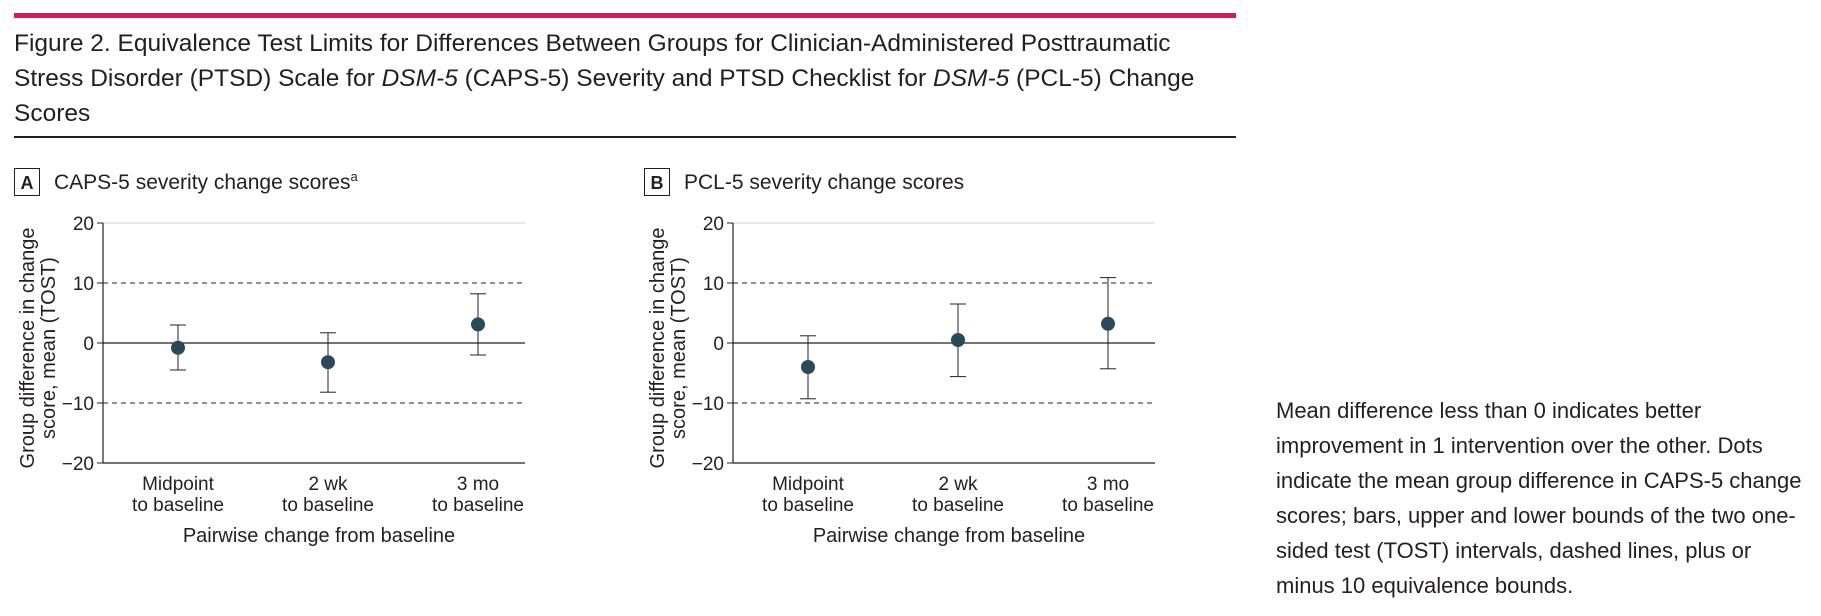 This screenshot has height=616, width=1821. I want to click on panel-b-title-text: PCL-5 severity change scores, so click(824, 182).